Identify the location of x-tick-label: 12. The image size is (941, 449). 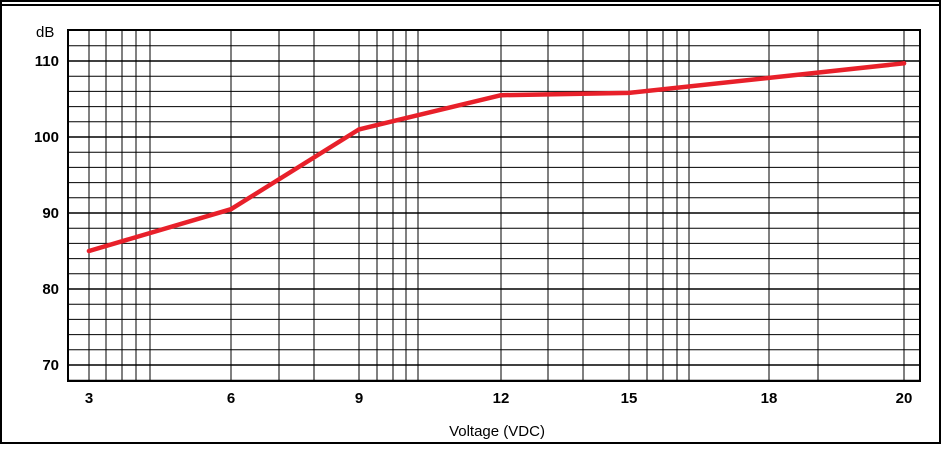
(501, 398).